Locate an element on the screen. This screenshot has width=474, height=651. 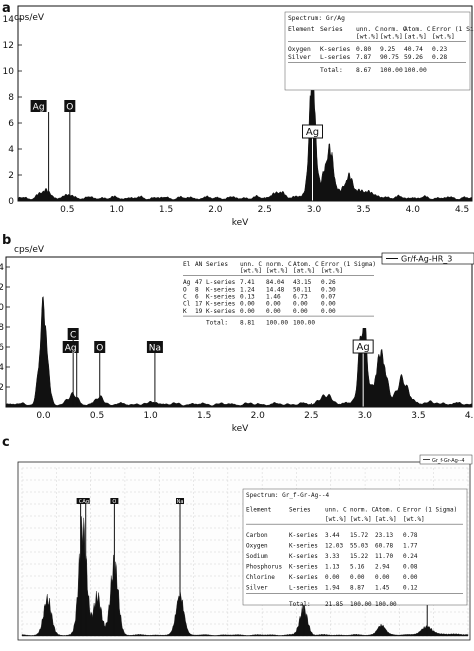
quant-table-cell: 0.24 is located at coordinates (410, 556).